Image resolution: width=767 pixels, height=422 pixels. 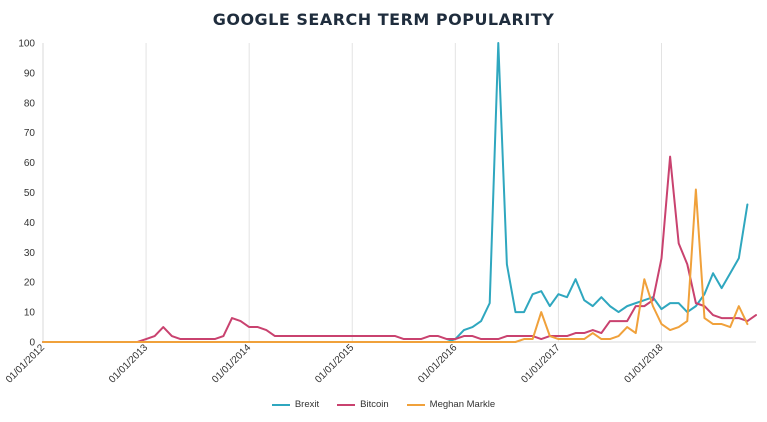 What do you see at coordinates (30, 283) in the screenshot?
I see `y-tick-label: 20` at bounding box center [30, 283].